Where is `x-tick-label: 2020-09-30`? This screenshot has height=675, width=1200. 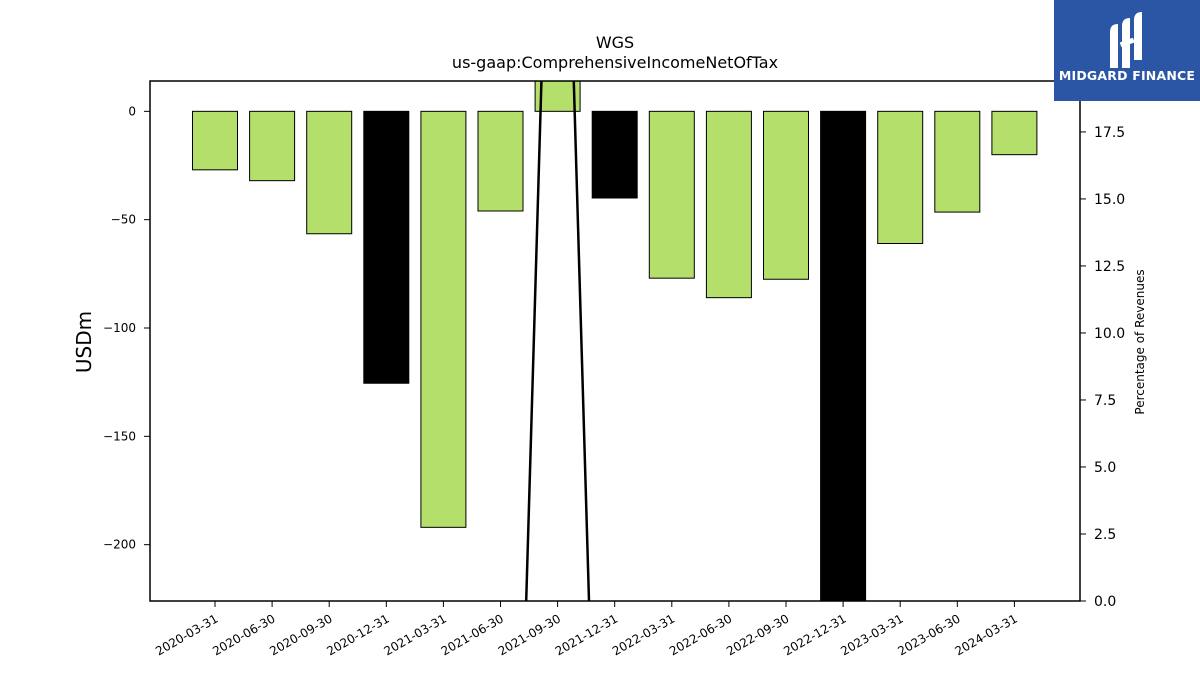
x-tick-label: 2020-09-30 is located at coordinates (300, 634).